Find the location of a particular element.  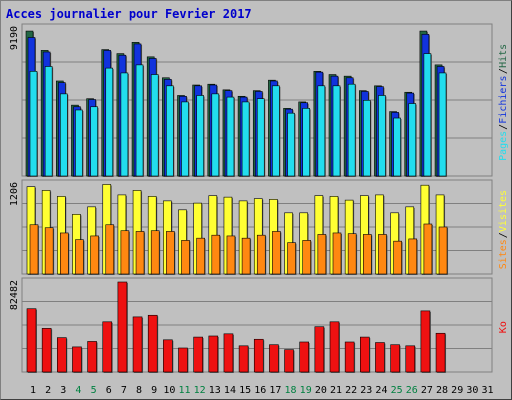

x-tick-label: 11 is located at coordinates (184, 390).